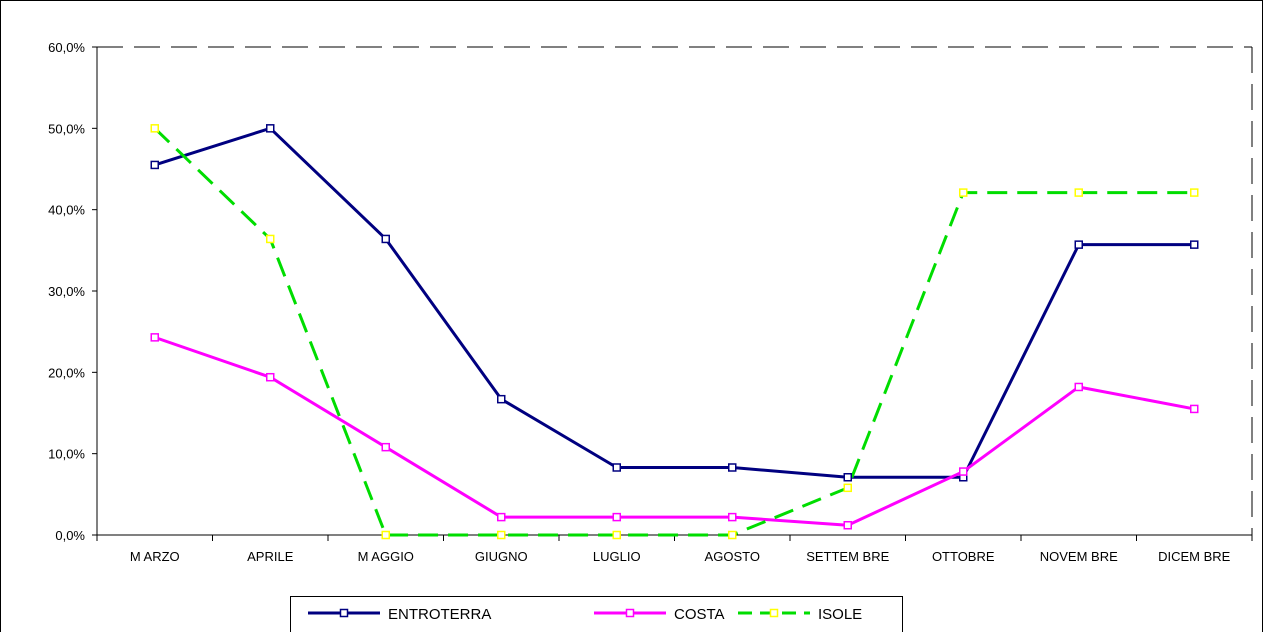  What do you see at coordinates (439, 614) in the screenshot?
I see `legend-label-entroterra: ENTROTERRA` at bounding box center [439, 614].